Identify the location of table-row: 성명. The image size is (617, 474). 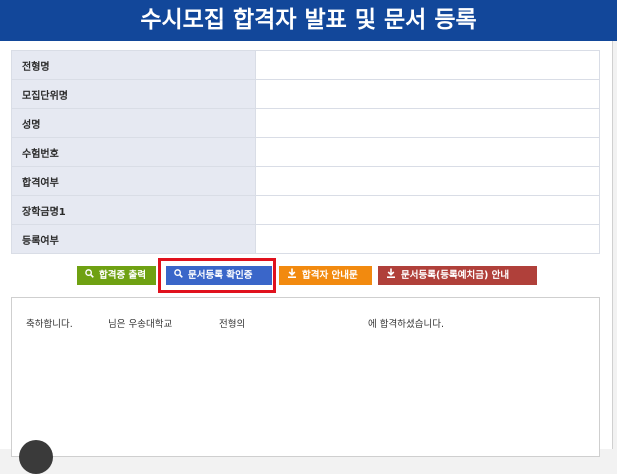
(305, 123).